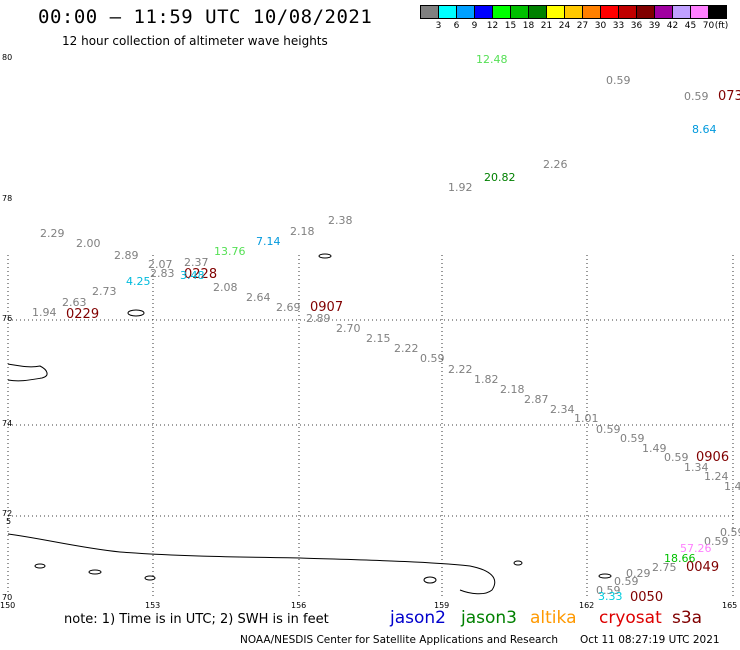 The width and height of the screenshot is (740, 650). I want to click on pass-time-label: 0906, so click(712, 457).